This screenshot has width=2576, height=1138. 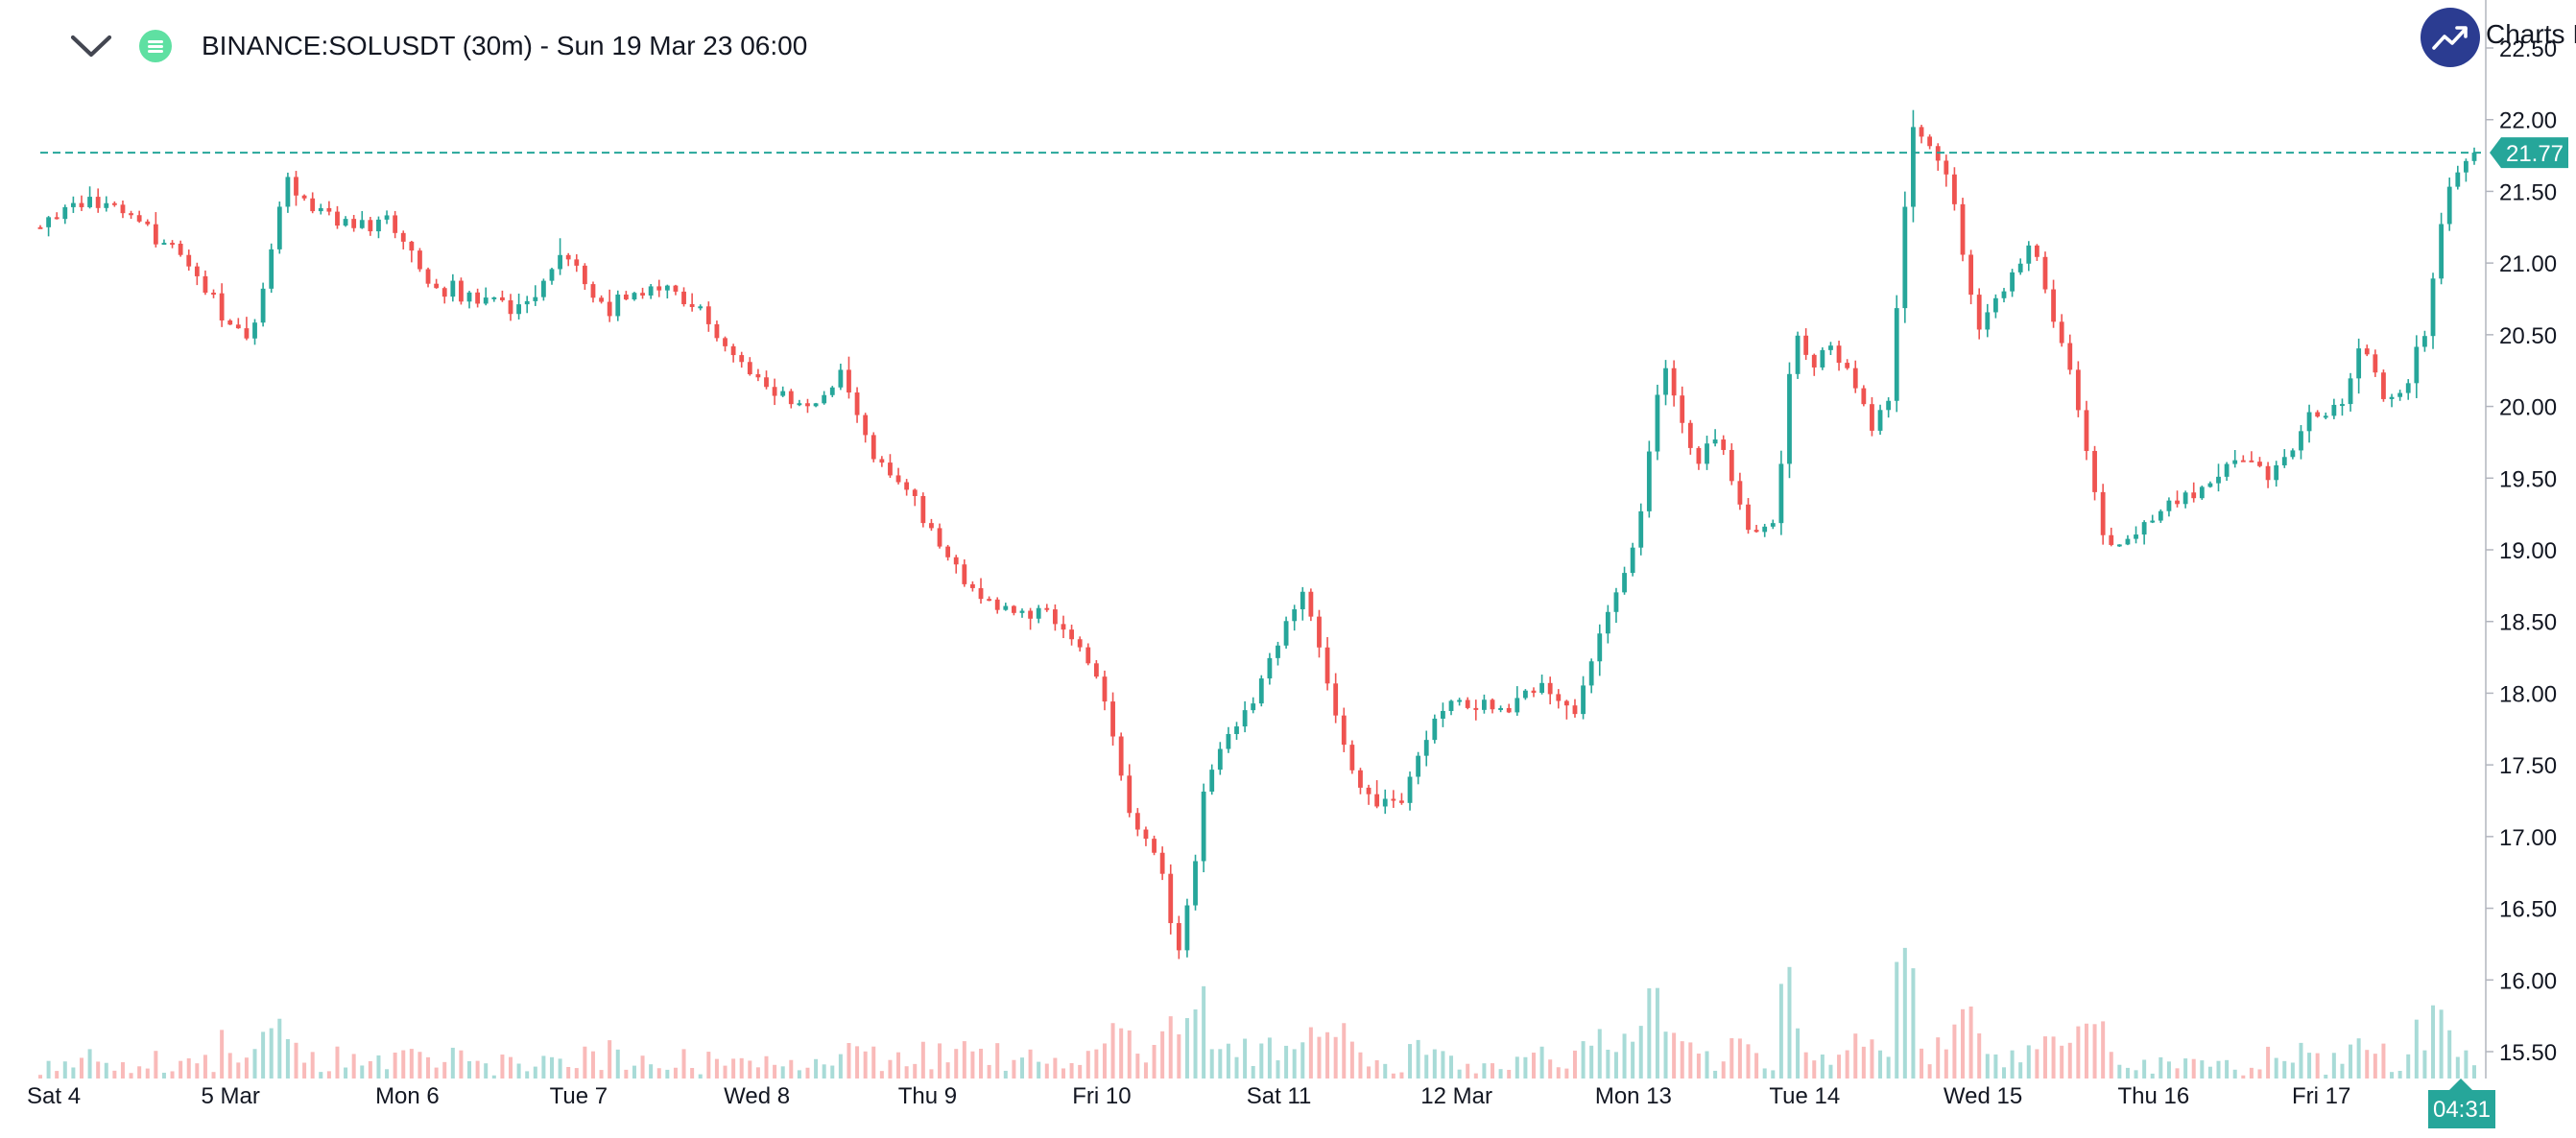 I want to click on y-tick-label: 22.50, so click(x=2528, y=49).